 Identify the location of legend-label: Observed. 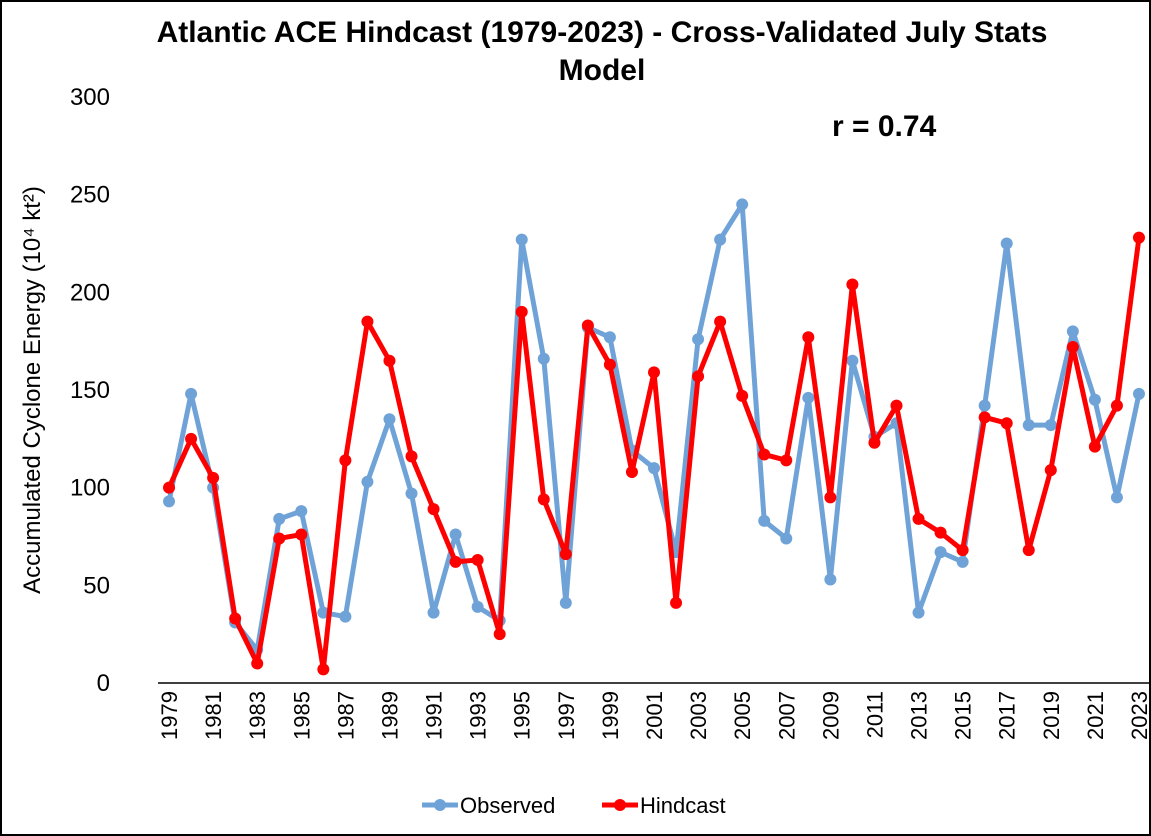
(507, 805).